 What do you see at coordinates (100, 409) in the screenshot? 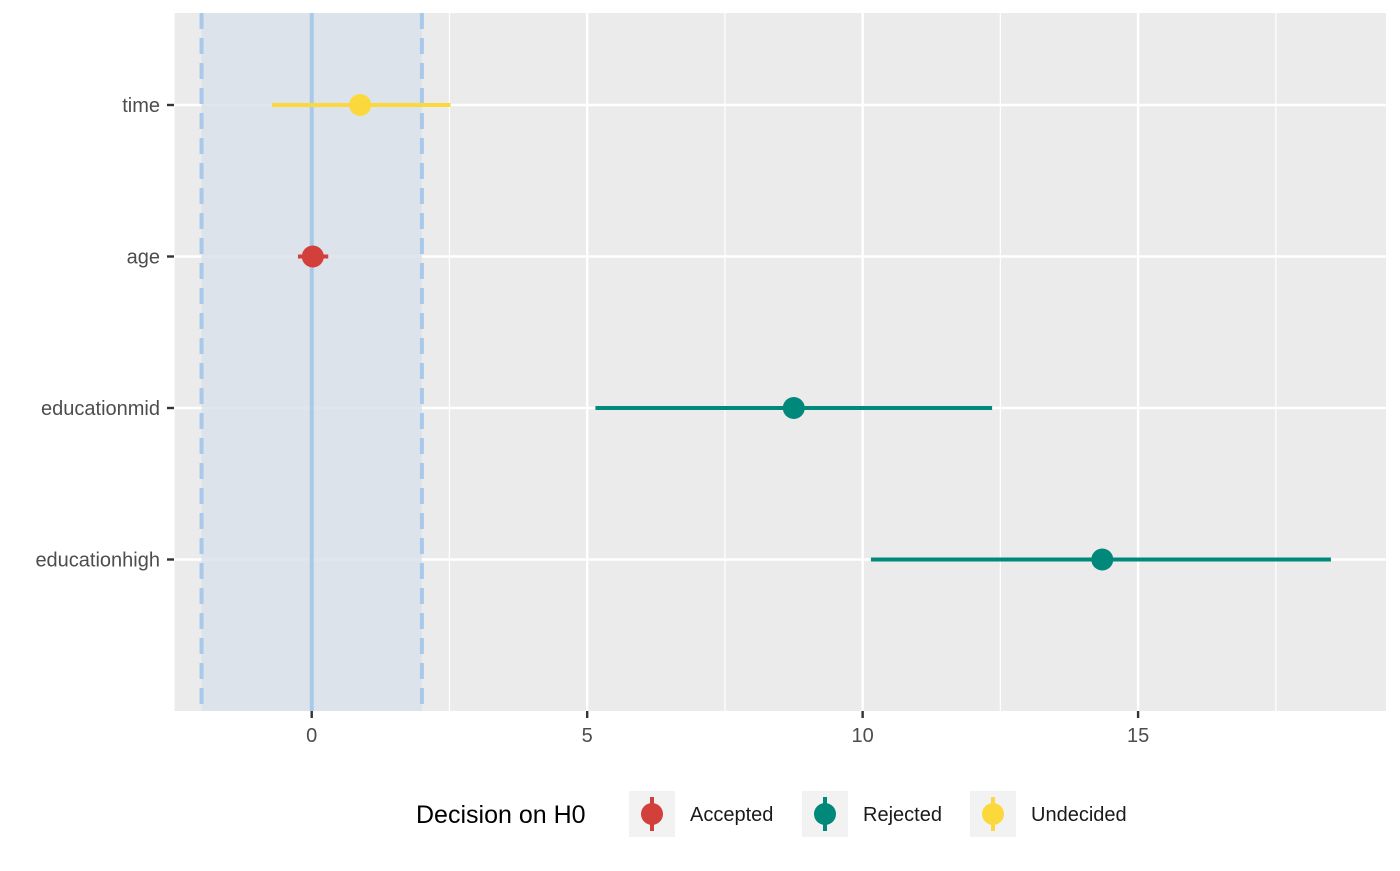
I see `y-tick-label-educationmid: educationmid` at bounding box center [100, 409].